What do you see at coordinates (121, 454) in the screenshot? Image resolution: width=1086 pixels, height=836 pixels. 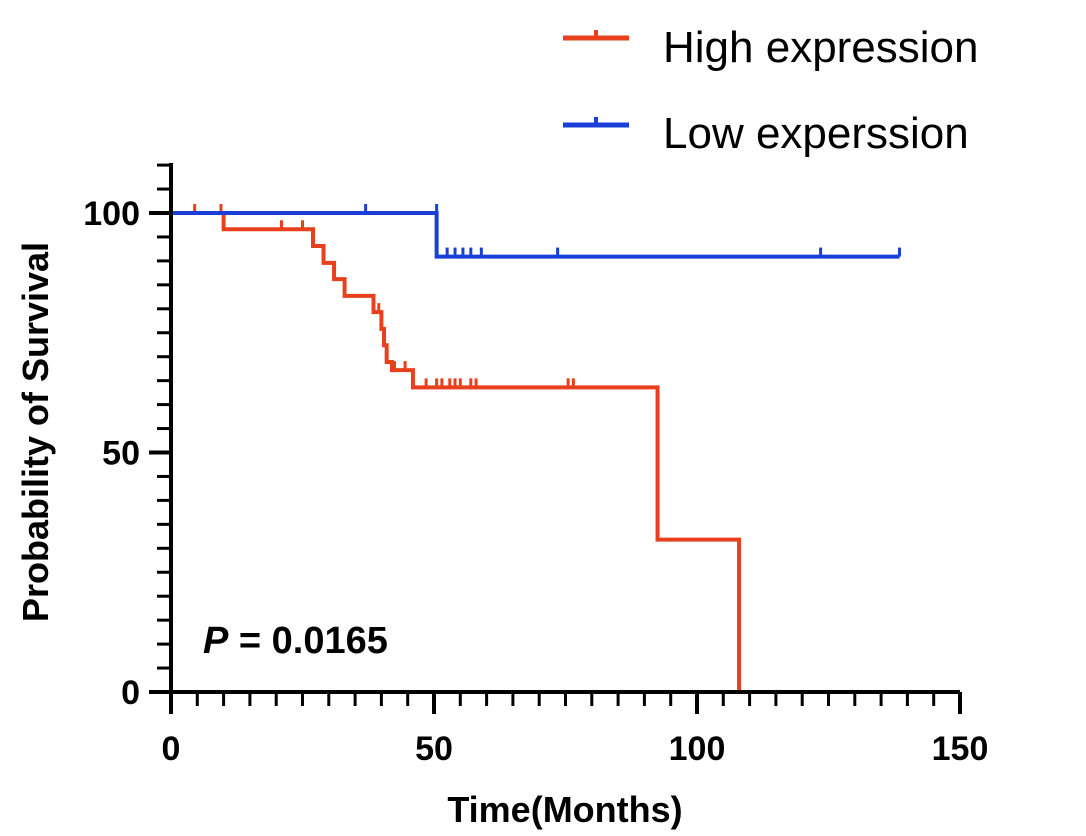 I see `y-tick-label: 50` at bounding box center [121, 454].